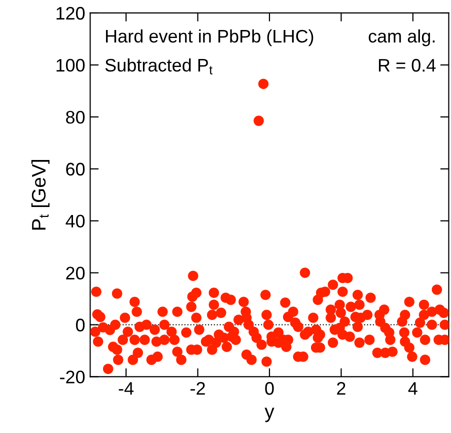  Describe the element at coordinates (210, 37) in the screenshot. I see `annotation: Hard event in PbPb (LHC)` at that location.